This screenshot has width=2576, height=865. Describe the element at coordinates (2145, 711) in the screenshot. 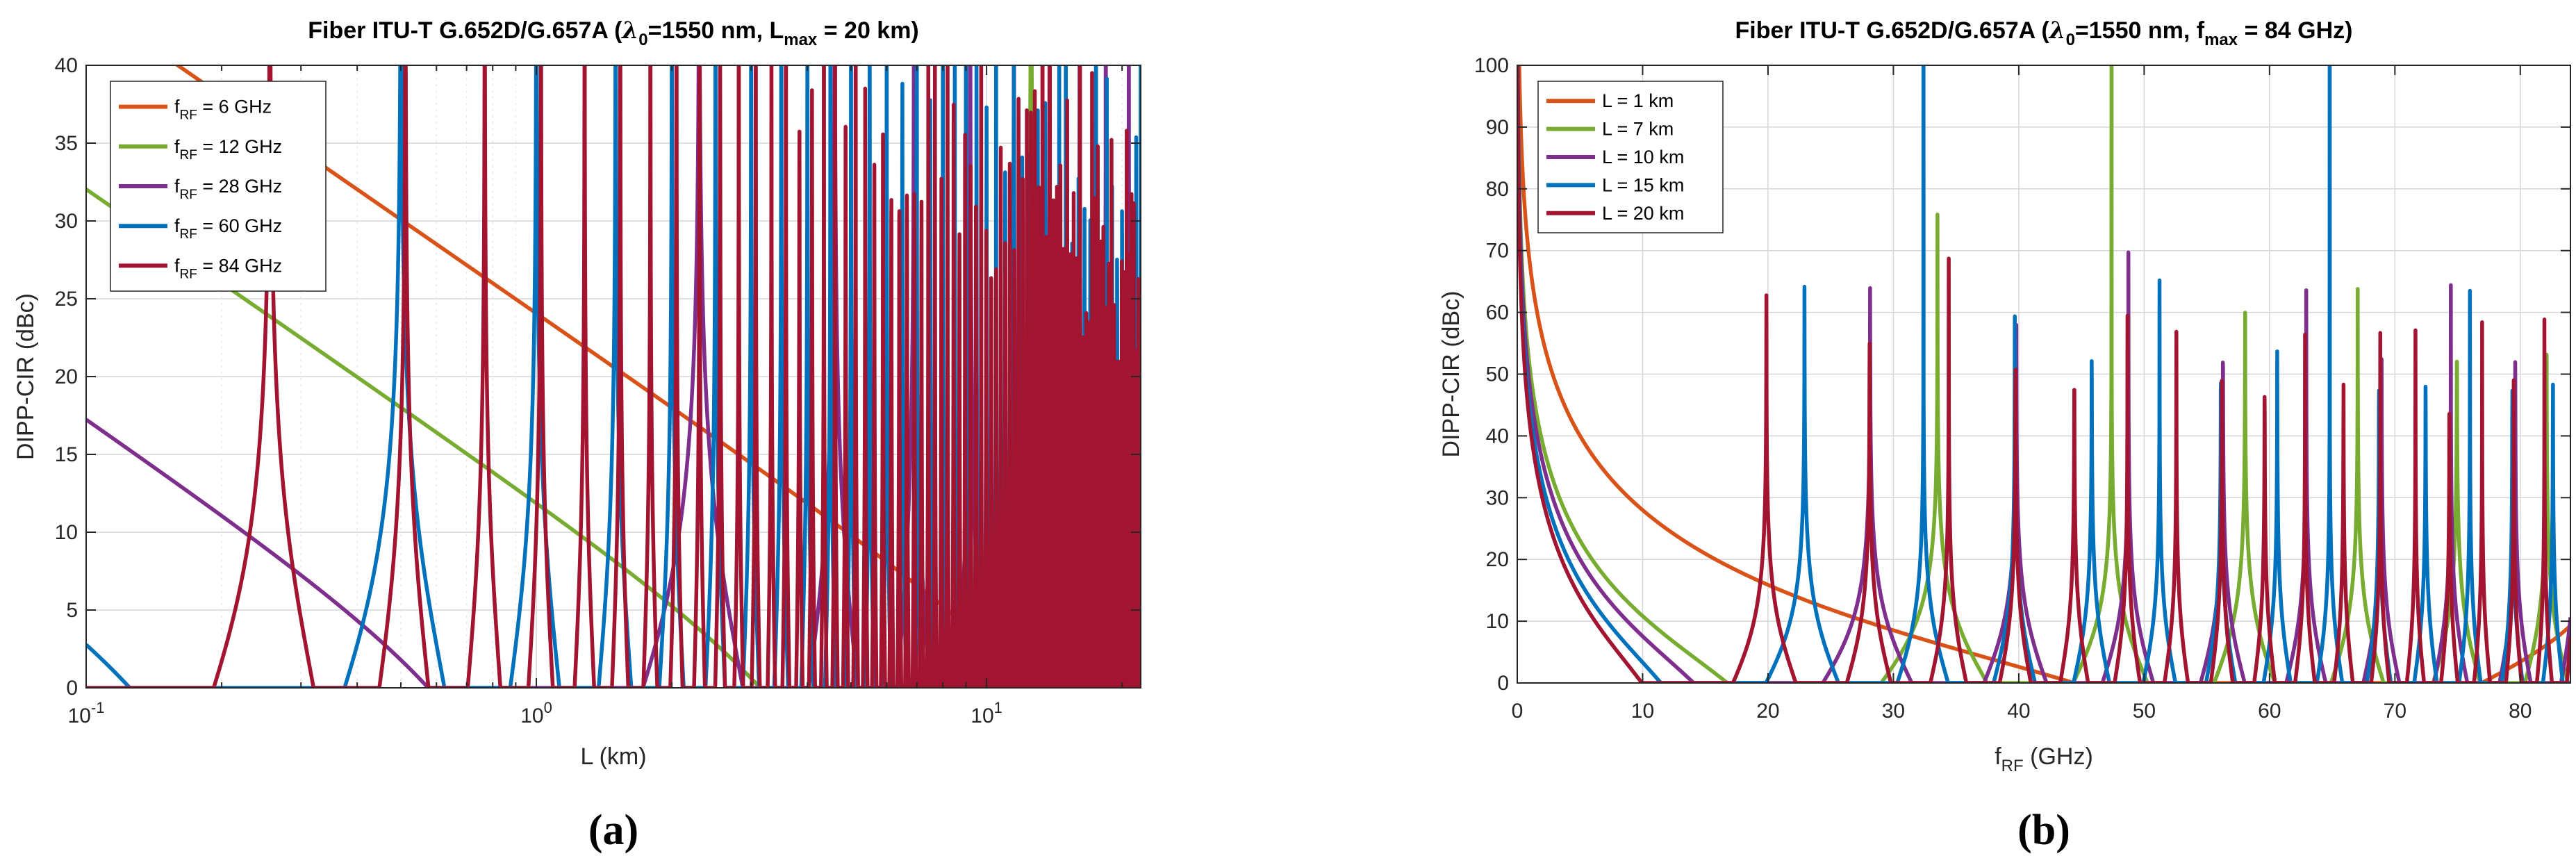

I see `x-tick-label: 50` at that location.